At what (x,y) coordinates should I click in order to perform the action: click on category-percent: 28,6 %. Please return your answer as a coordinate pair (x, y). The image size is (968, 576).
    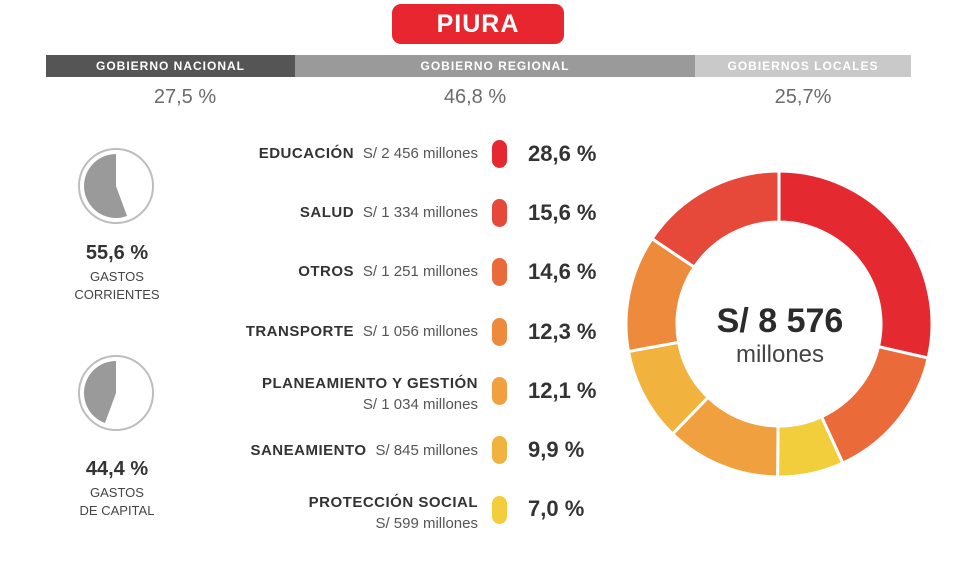
    Looking at the image, I should click on (562, 153).